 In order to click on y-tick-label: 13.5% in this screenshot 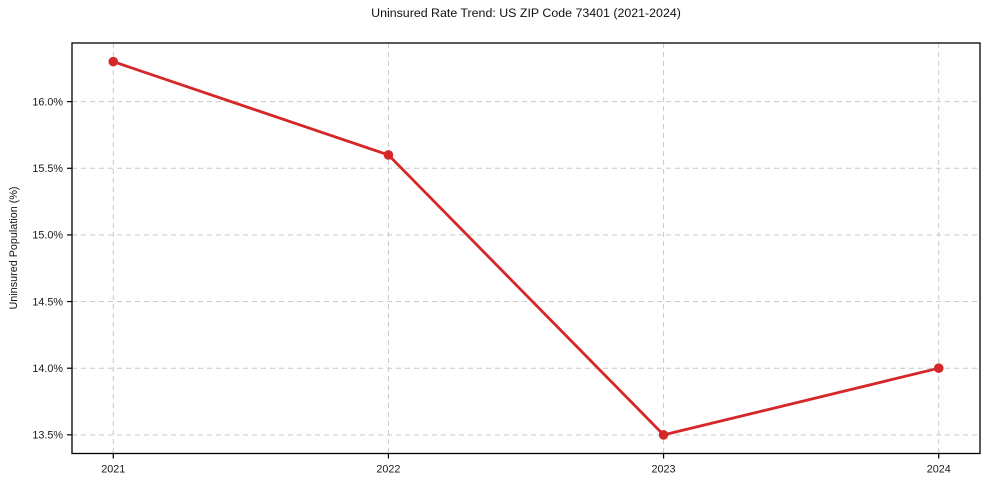, I will do `click(47, 436)`.